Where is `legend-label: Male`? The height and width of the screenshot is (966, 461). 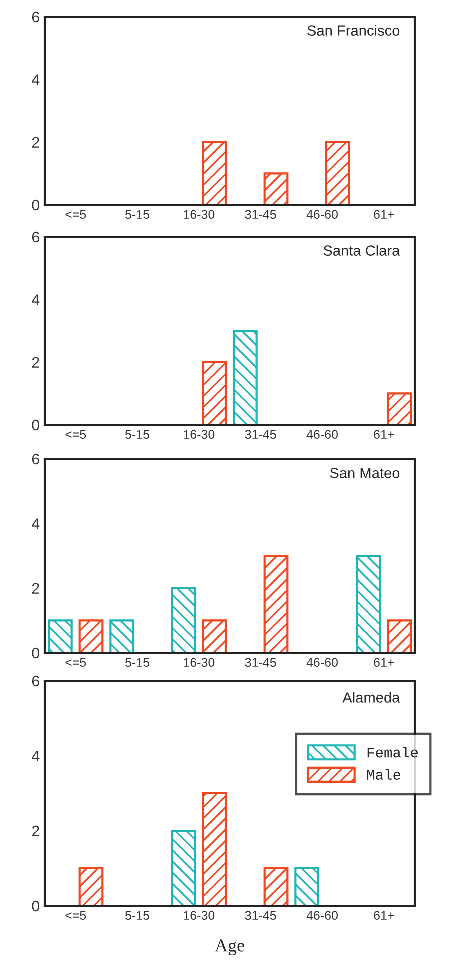
legend-label: Male is located at coordinates (384, 774).